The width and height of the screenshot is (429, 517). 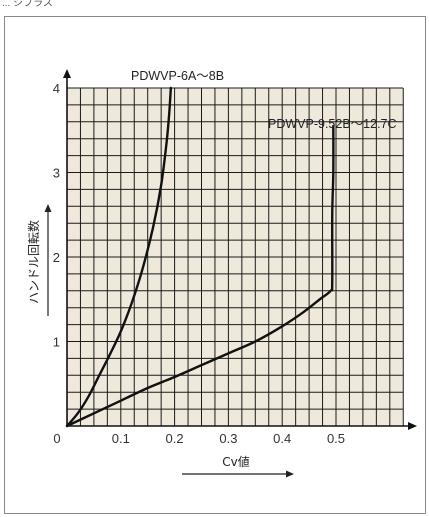 What do you see at coordinates (412, 426) in the screenshot?
I see `x-axis-arrowhead` at bounding box center [412, 426].